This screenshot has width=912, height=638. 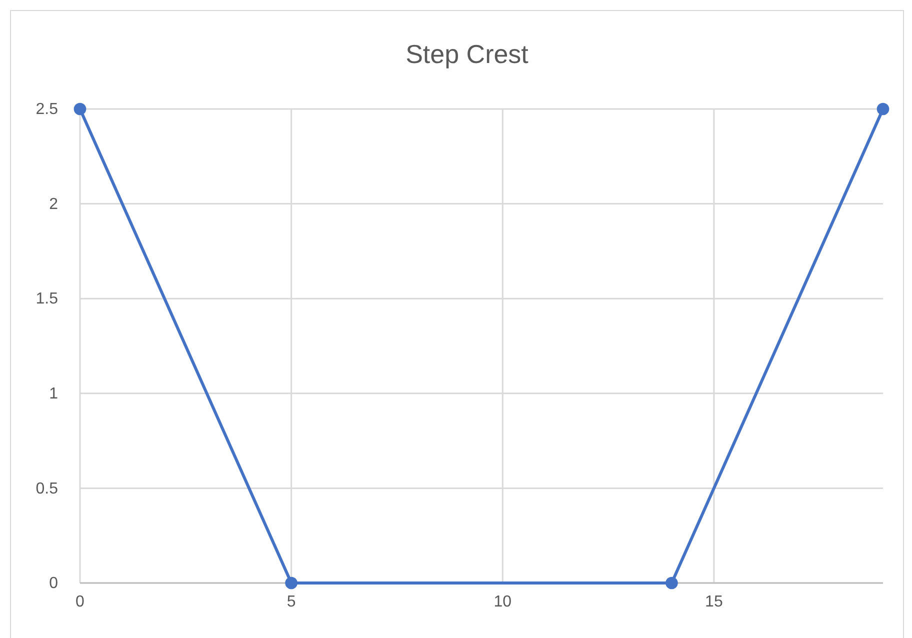 I want to click on x-tick-label: 10, so click(x=503, y=601).